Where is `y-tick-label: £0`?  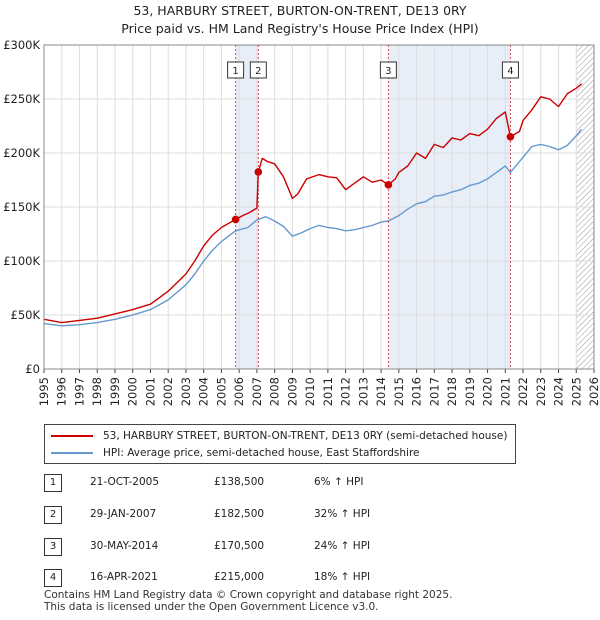
y-tick-label: £0 is located at coordinates (32, 369).